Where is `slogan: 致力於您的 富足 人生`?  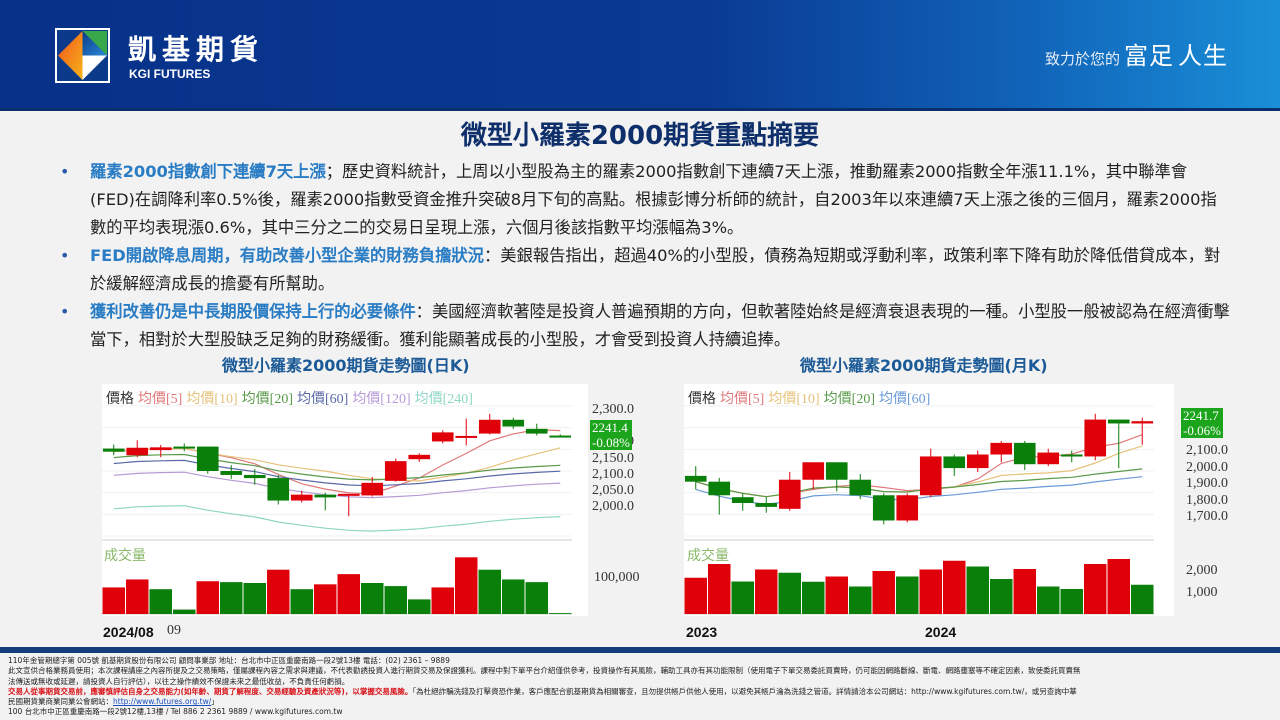
slogan: 致力於您的 富足 人生 is located at coordinates (1136, 53).